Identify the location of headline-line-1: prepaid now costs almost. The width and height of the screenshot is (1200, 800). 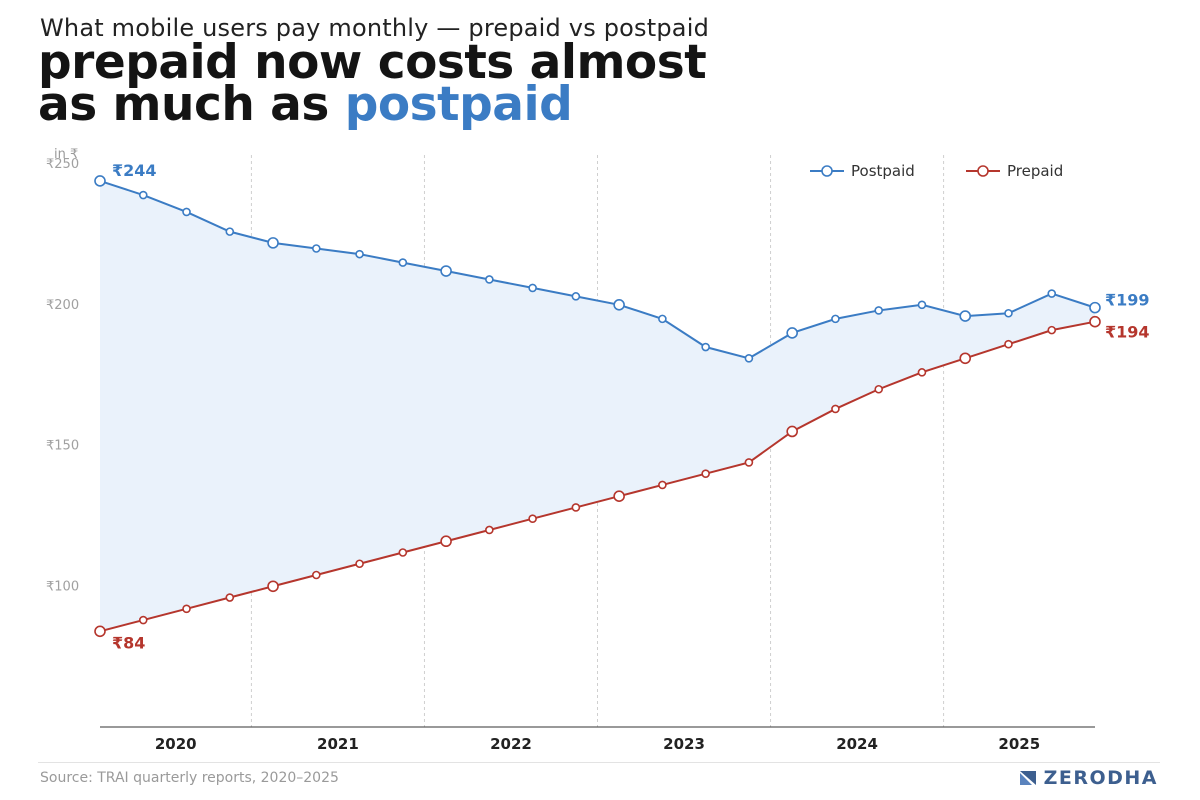
(372, 62).